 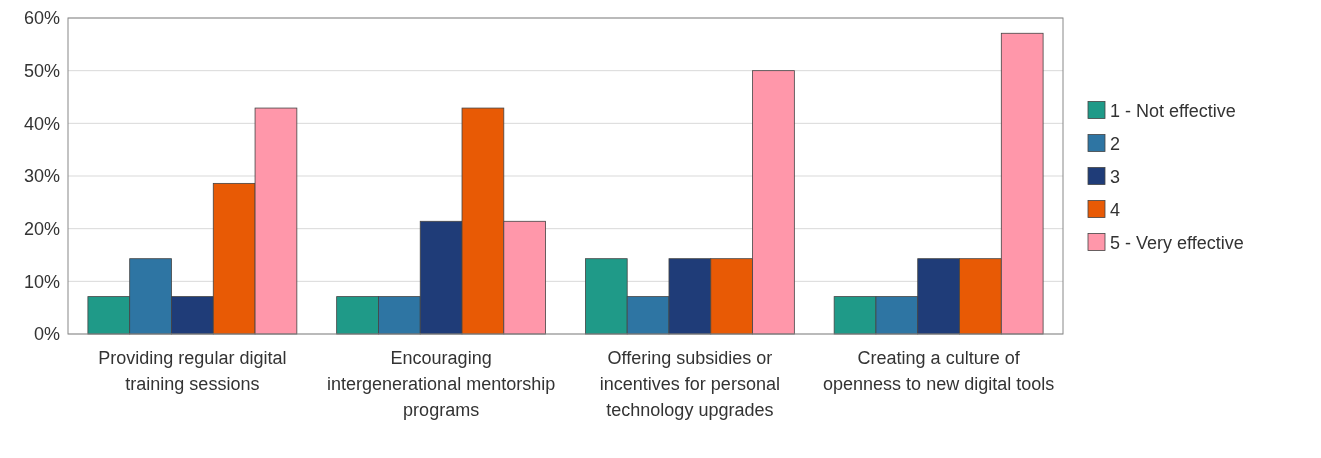 What do you see at coordinates (1115, 176) in the screenshot?
I see `legend-label: 3` at bounding box center [1115, 176].